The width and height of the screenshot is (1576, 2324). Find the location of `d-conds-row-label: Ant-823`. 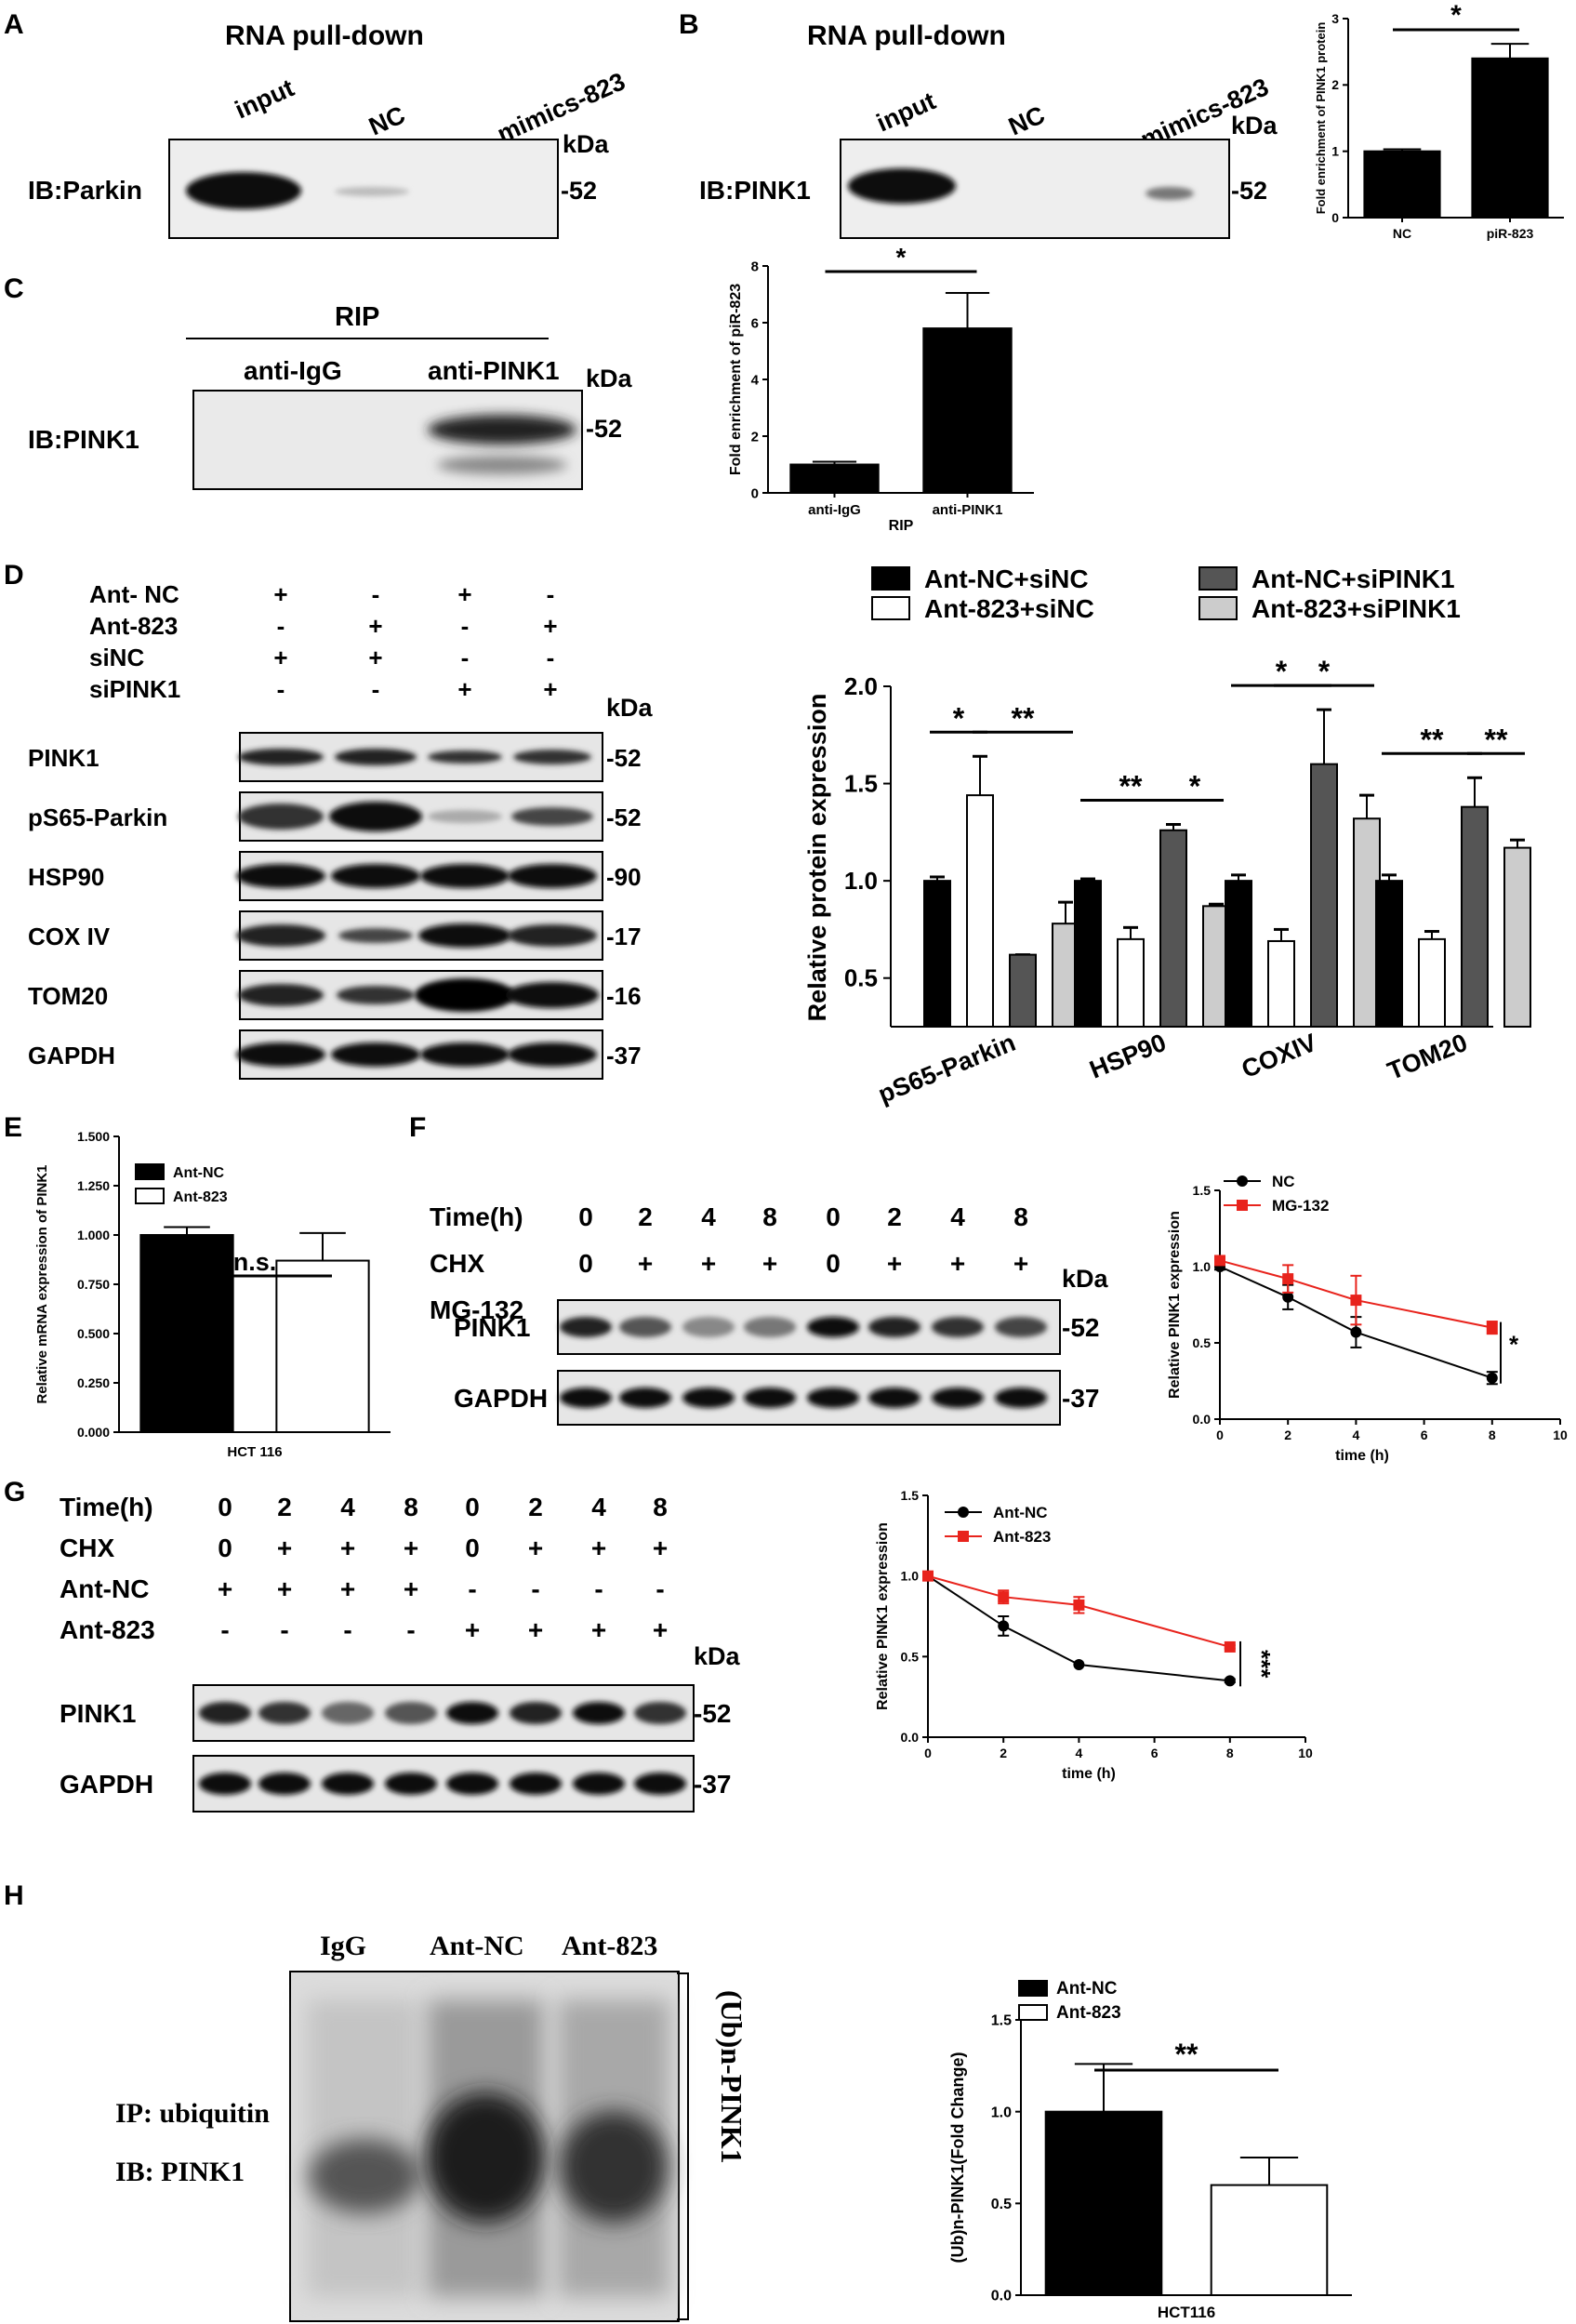

d-conds-row-label: Ant-823 is located at coordinates (133, 626).